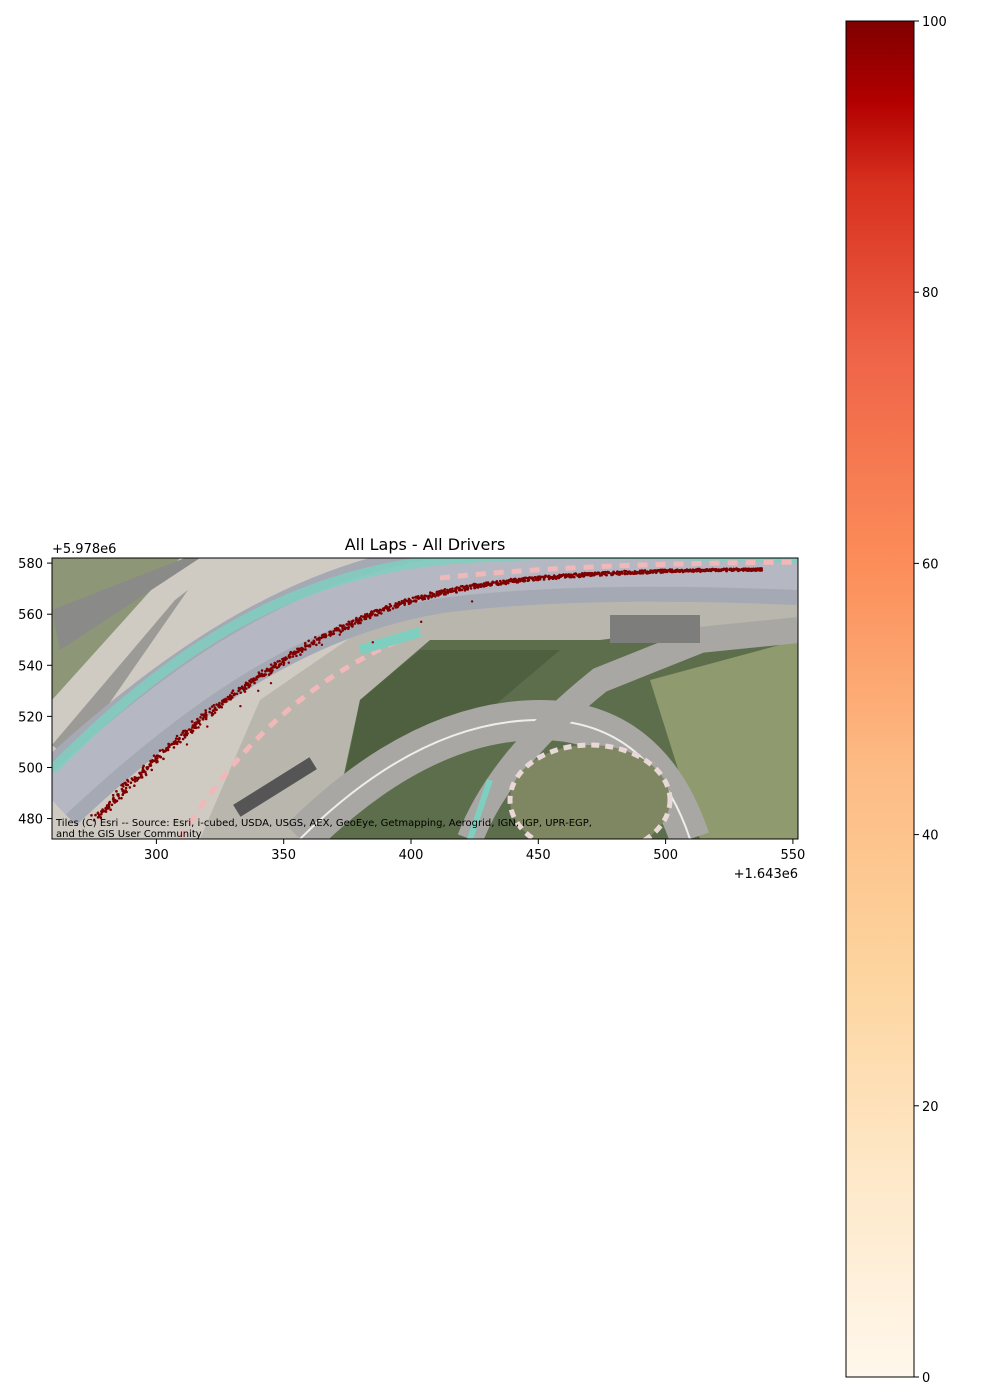 Image resolution: width=1000 pixels, height=1400 pixels. What do you see at coordinates (427, 694) in the screenshot?
I see `racing-line-points` at bounding box center [427, 694].